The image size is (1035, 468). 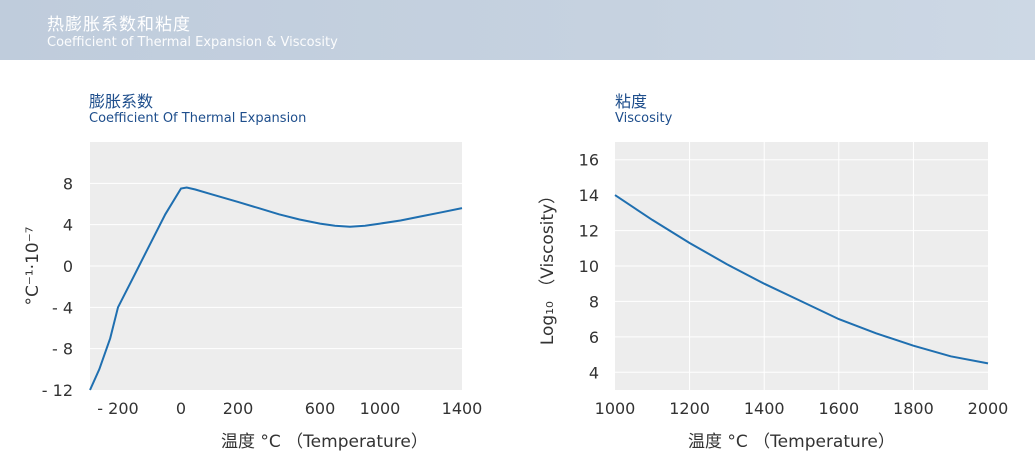 I want to click on cte-y-axis-label: °C⁻¹·10⁻⁷, so click(x=33, y=265).